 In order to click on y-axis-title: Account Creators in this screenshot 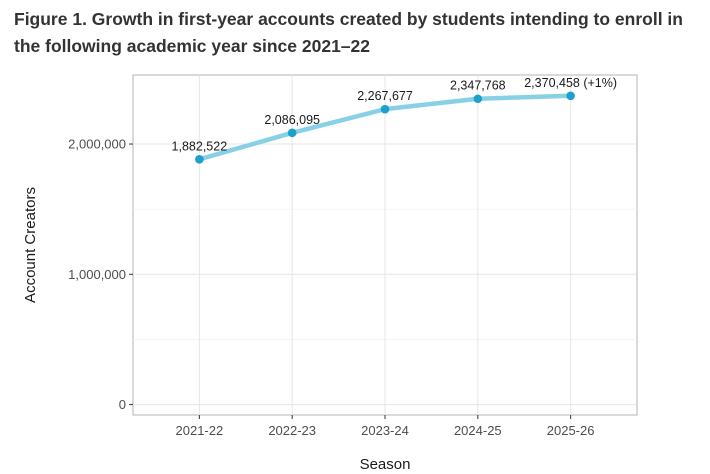, I will do `click(30, 245)`.